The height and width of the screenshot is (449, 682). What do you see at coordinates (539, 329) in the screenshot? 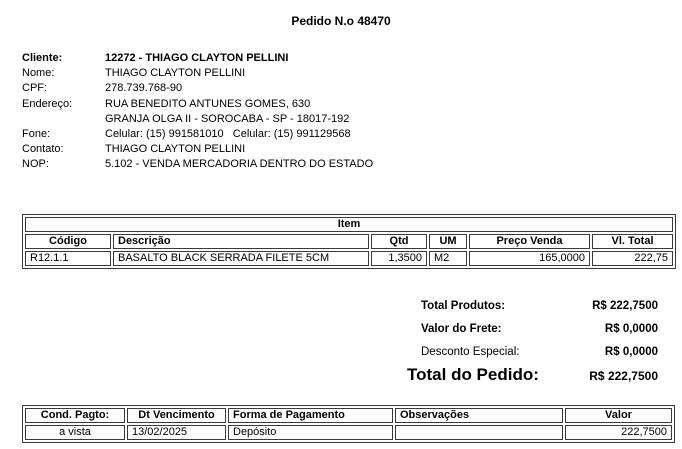
I see `valor-frete-row: Valor do Frete: R$ 0,0000` at bounding box center [539, 329].